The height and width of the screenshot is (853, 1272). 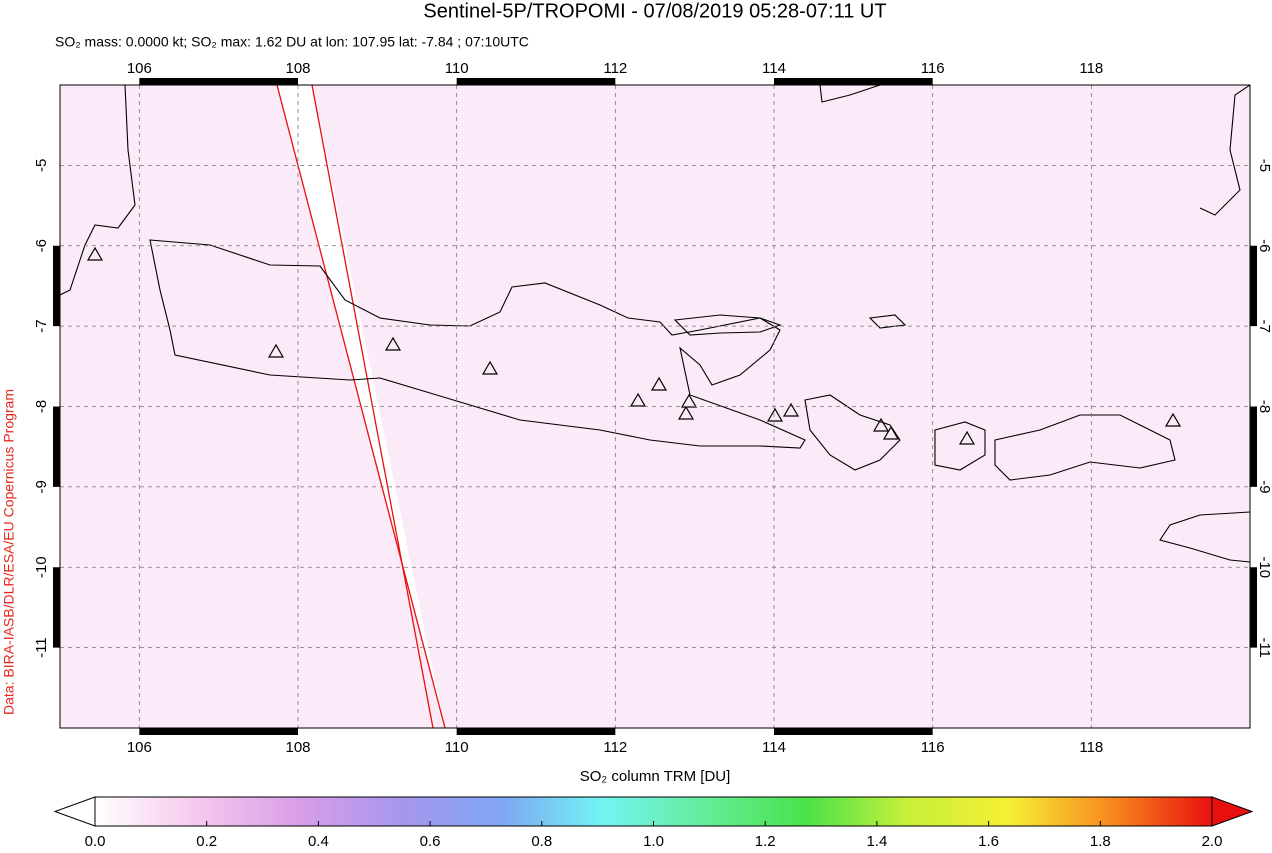 What do you see at coordinates (1212, 841) in the screenshot?
I see `colorbar-tick-label: 2.0` at bounding box center [1212, 841].